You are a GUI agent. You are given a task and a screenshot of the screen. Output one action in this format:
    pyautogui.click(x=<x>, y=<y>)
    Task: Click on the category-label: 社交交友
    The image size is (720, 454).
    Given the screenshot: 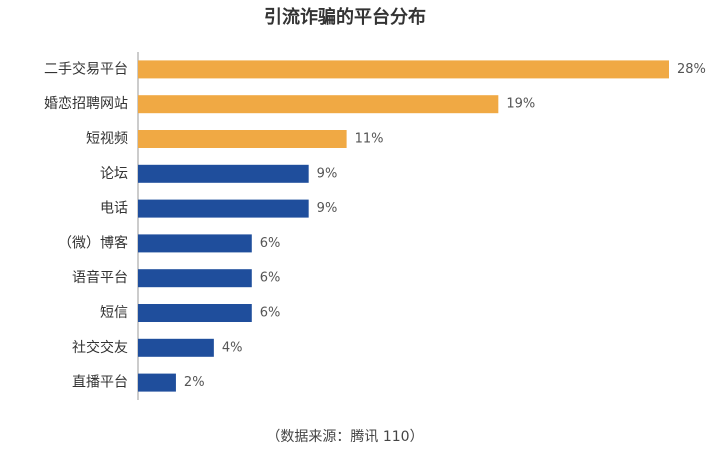 What is the action you would take?
    pyautogui.click(x=100, y=347)
    